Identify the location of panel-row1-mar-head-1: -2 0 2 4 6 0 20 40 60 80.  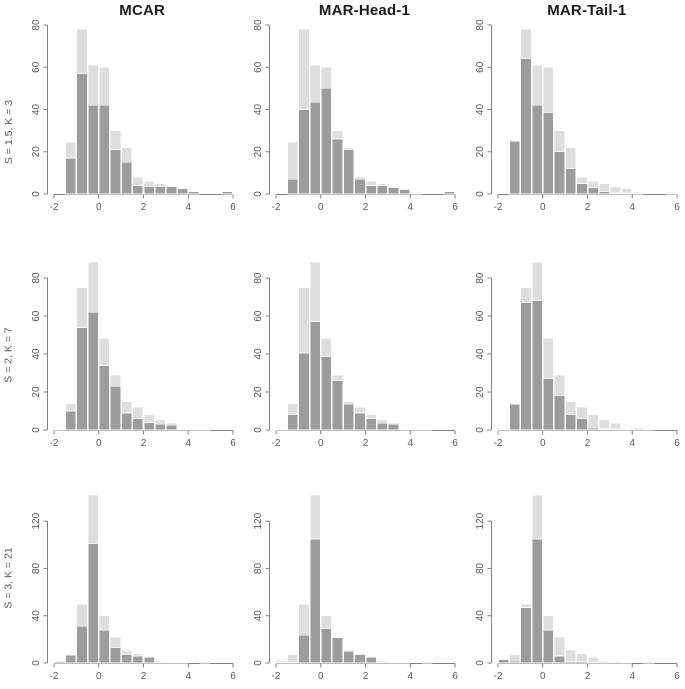
(351, 131).